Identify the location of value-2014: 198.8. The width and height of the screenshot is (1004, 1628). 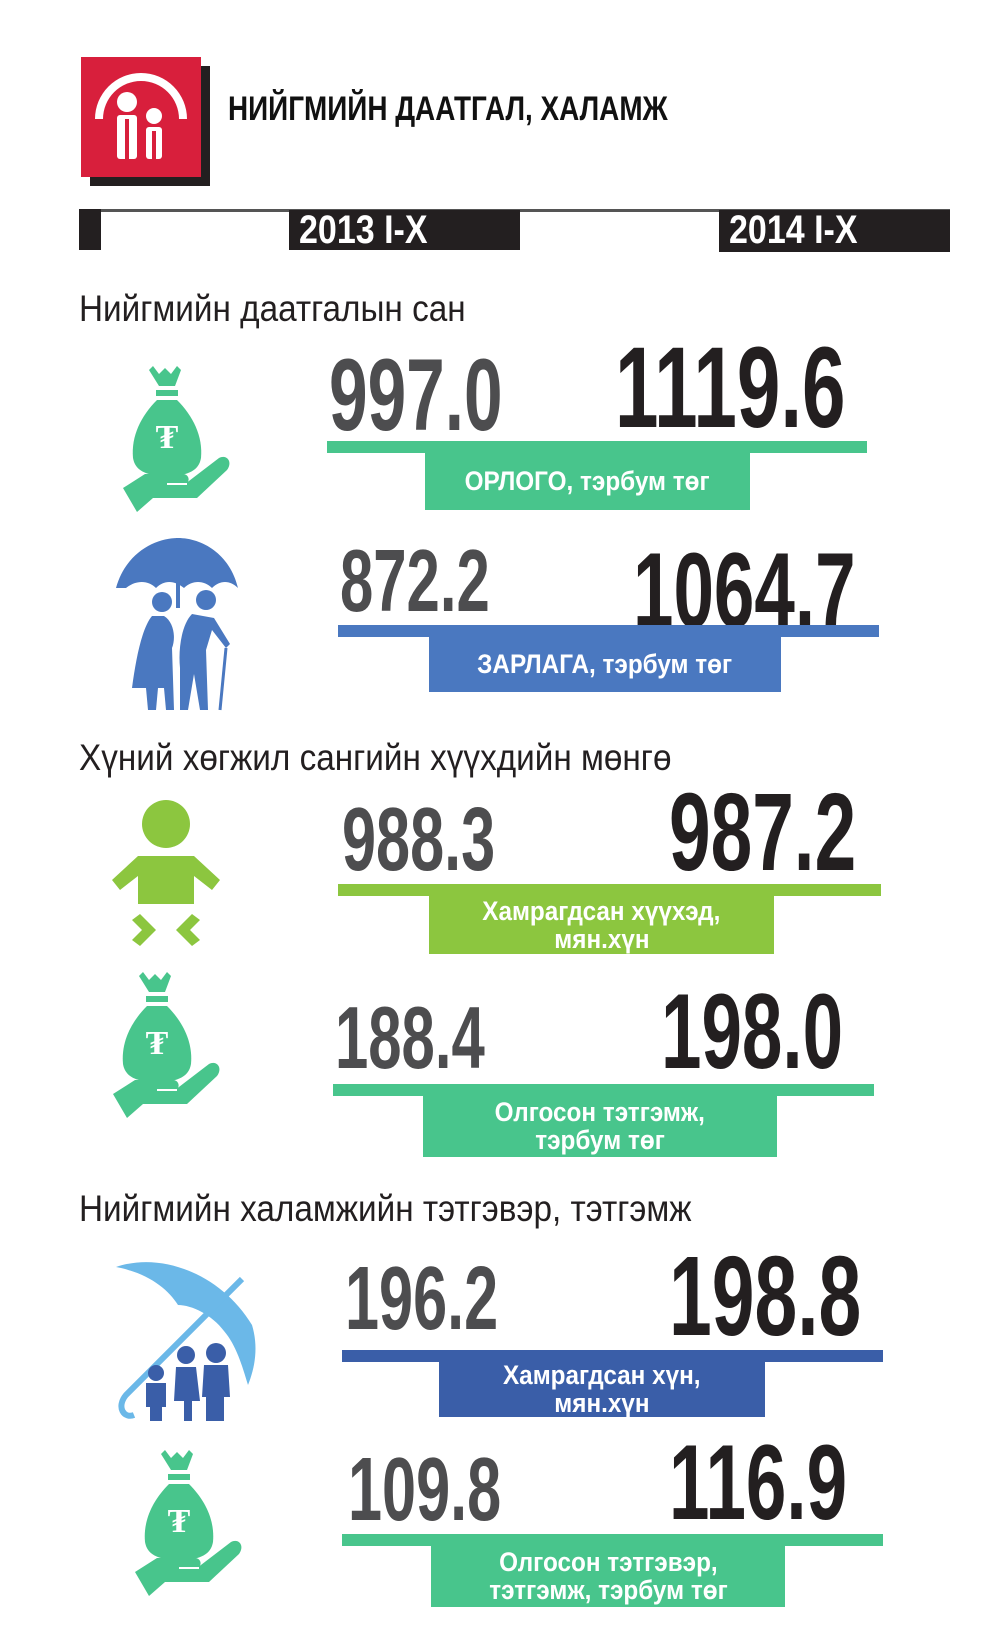
(765, 1296).